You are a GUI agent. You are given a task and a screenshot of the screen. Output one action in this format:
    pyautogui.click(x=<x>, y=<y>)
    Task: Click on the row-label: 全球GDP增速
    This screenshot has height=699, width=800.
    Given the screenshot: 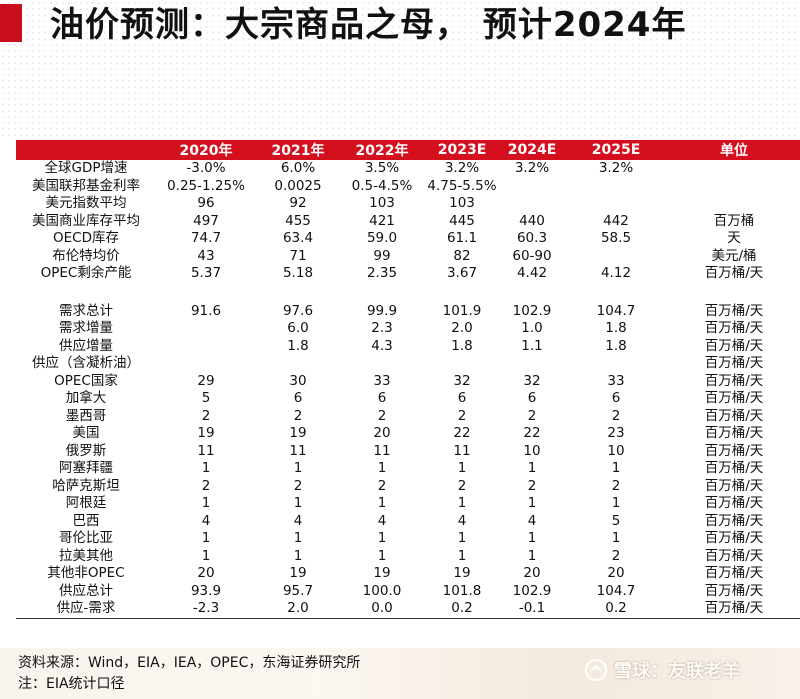 What is the action you would take?
    pyautogui.click(x=86, y=168)
    